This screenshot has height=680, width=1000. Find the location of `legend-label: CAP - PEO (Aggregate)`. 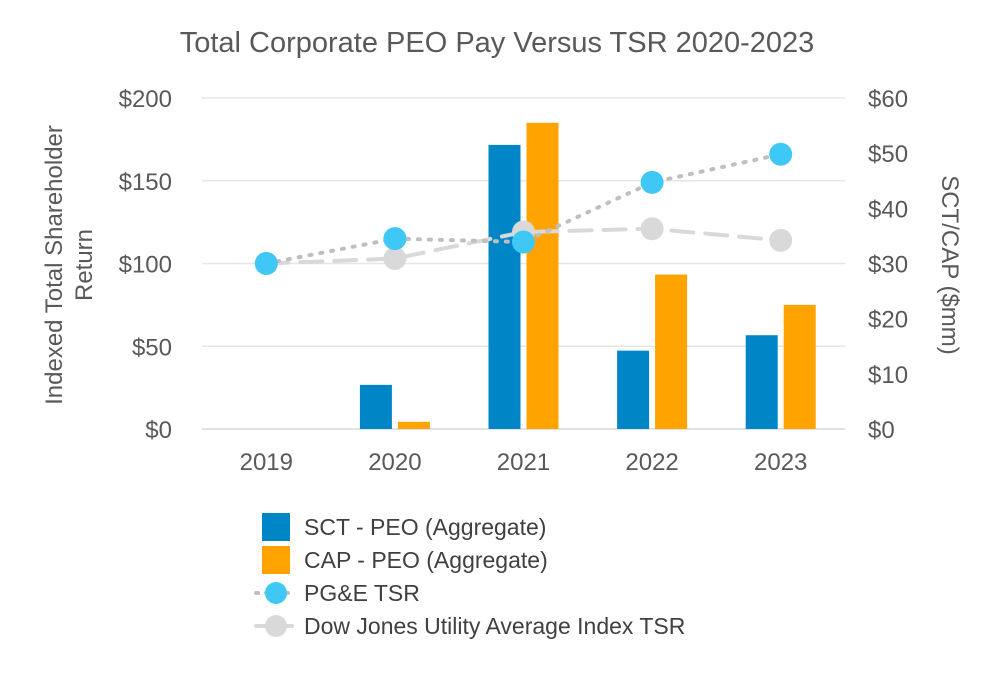

legend-label: CAP - PEO (Aggregate) is located at coordinates (426, 560).